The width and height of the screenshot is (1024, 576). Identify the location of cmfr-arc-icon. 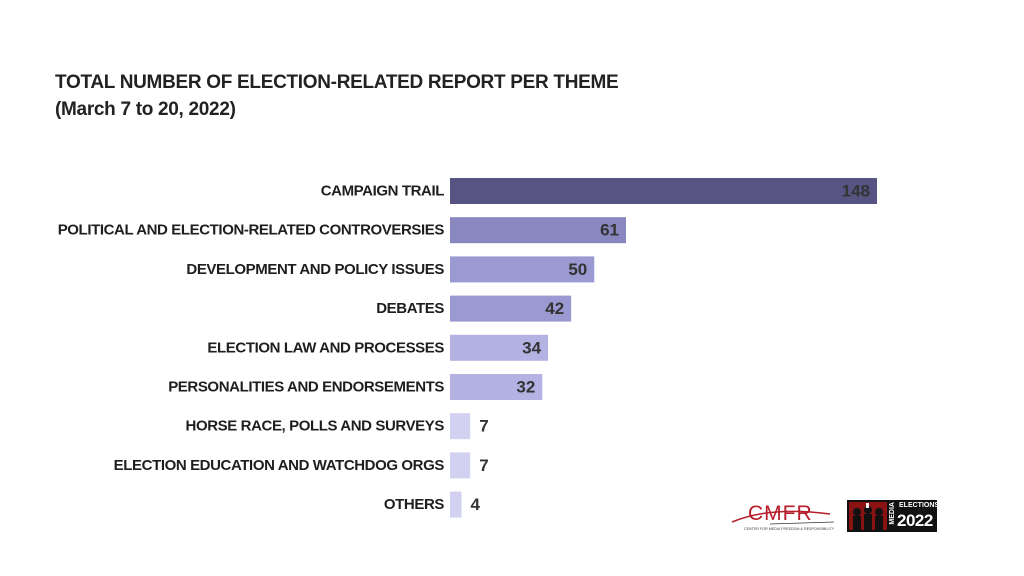
(783, 517).